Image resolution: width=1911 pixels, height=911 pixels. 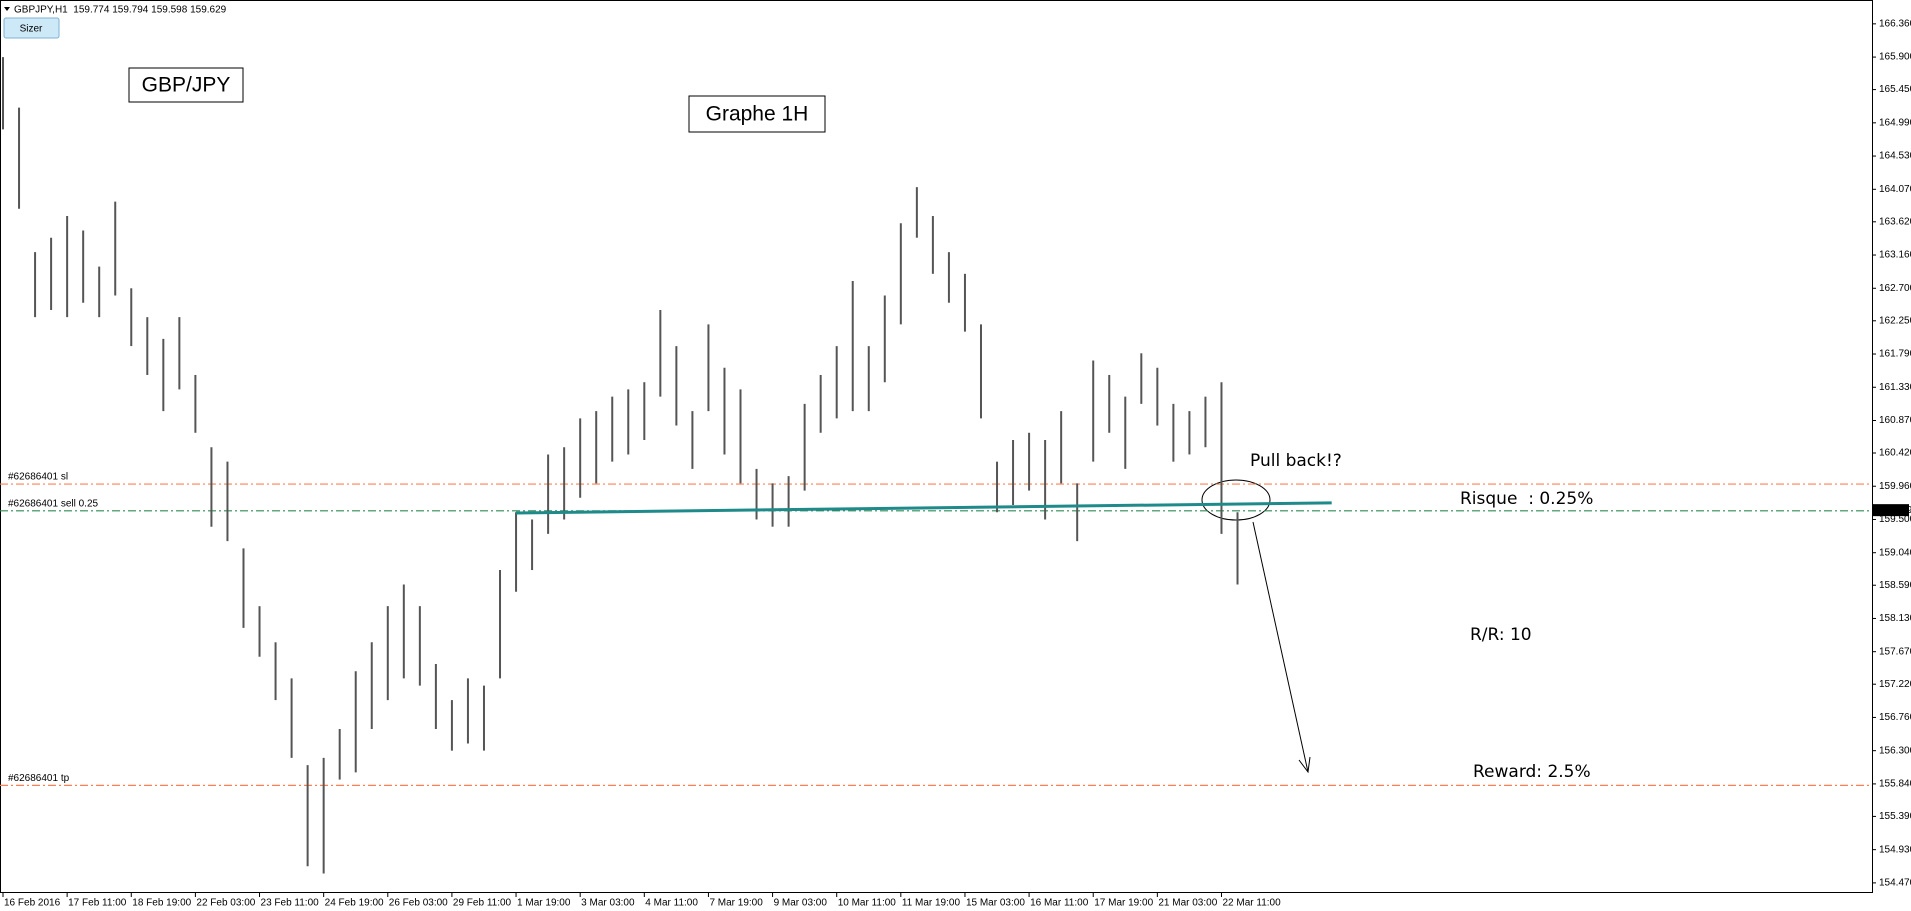 What do you see at coordinates (1059, 903) in the screenshot?
I see `x-tick-label: 16 Mar 11:00` at bounding box center [1059, 903].